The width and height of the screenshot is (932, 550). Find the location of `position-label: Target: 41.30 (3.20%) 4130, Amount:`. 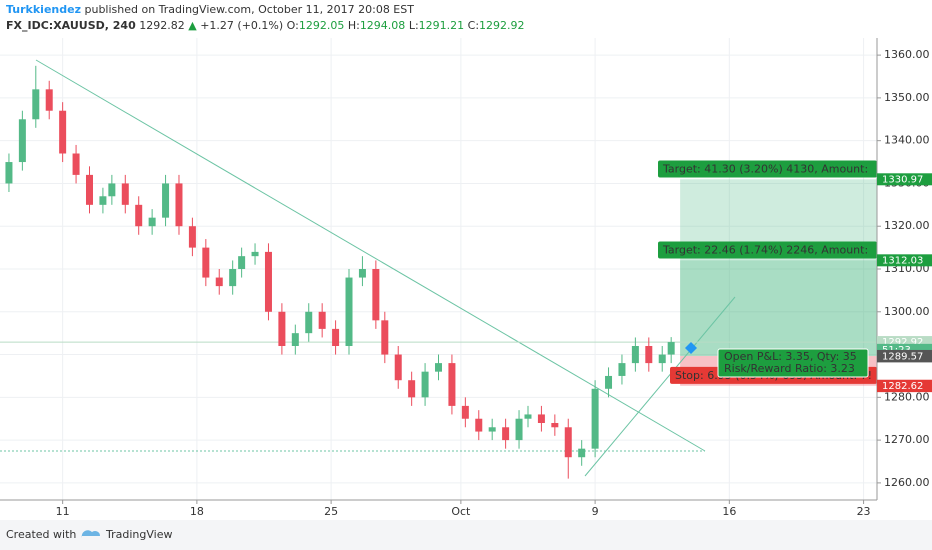

position-label: Target: 41.30 (3.20%) 4130, Amount: is located at coordinates (765, 168).